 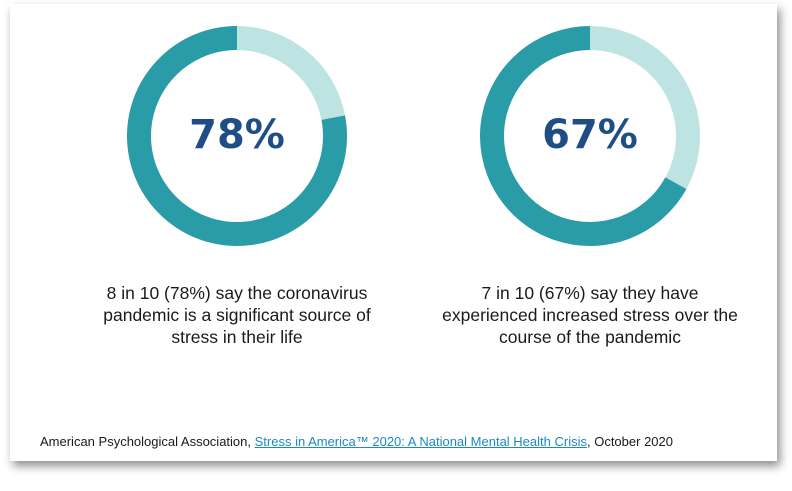 I want to click on percent-label-left: 78%, so click(x=237, y=135).